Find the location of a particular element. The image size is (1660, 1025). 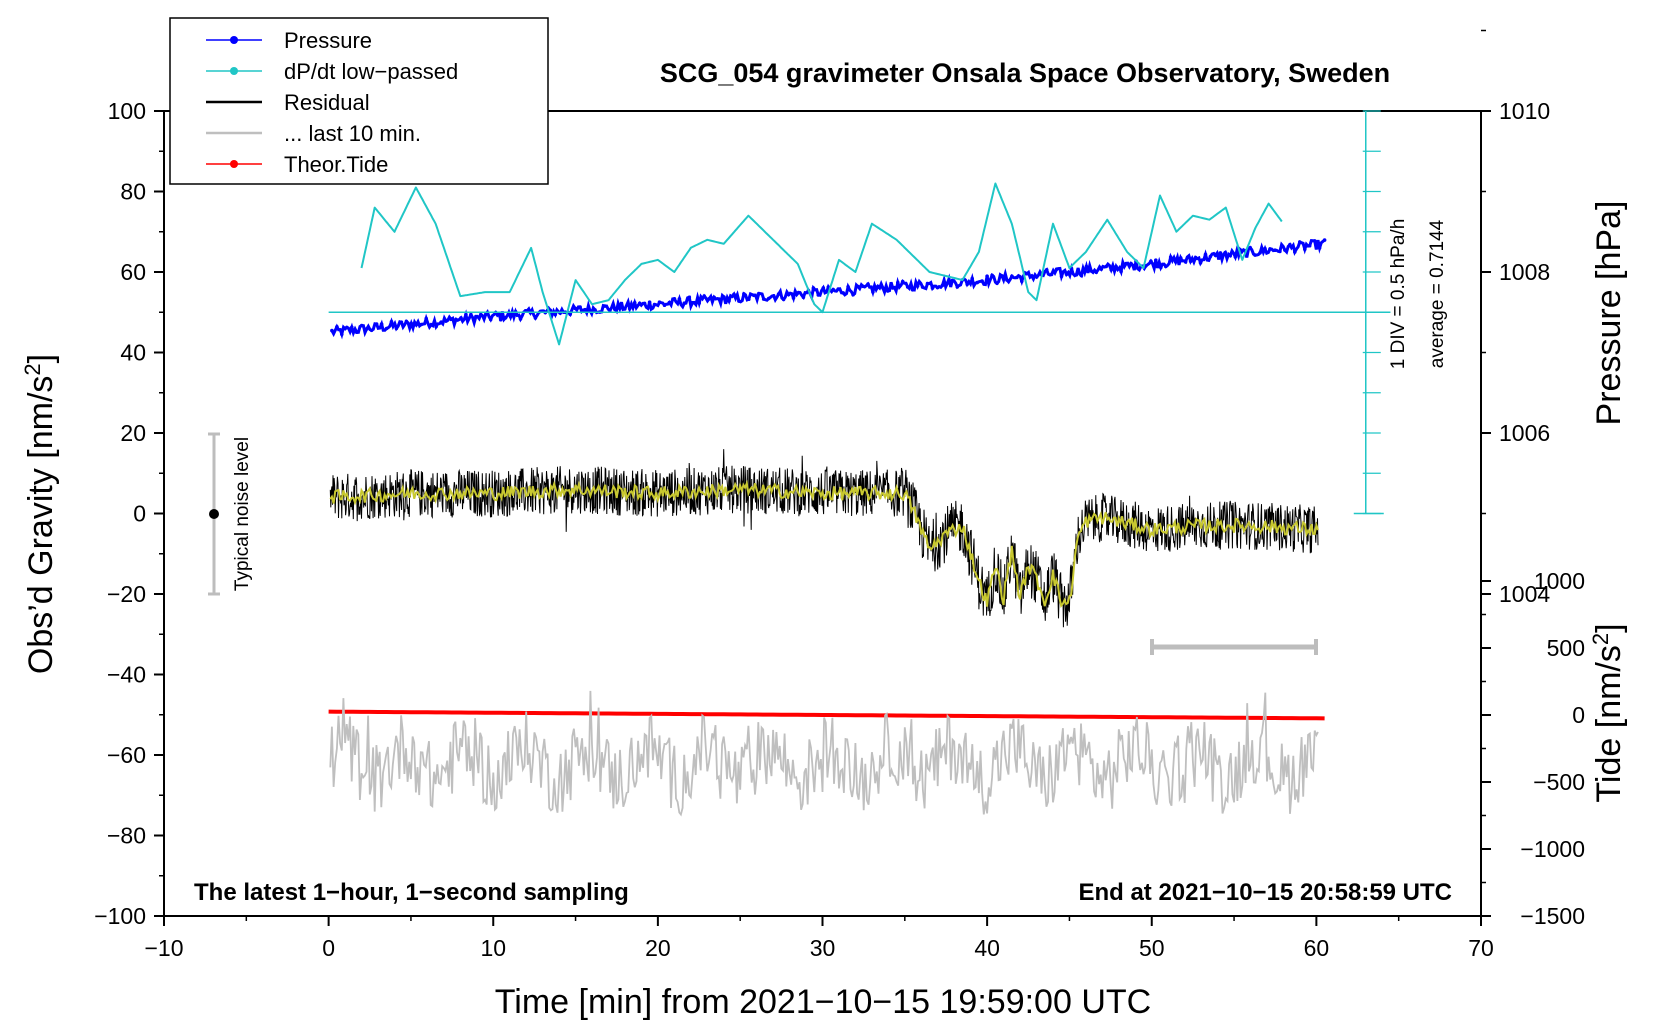

x-tick-label: −10 is located at coordinates (163, 948).